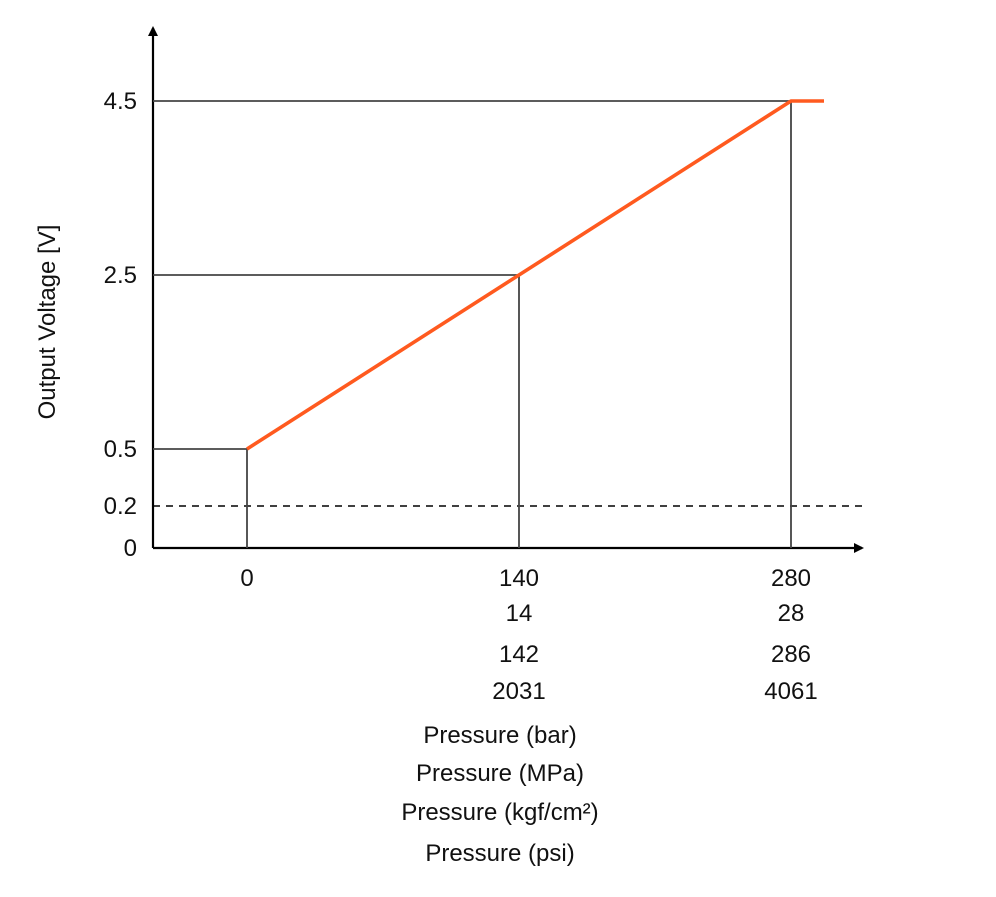  I want to click on y-tick-label-0: 0, so click(130, 548).